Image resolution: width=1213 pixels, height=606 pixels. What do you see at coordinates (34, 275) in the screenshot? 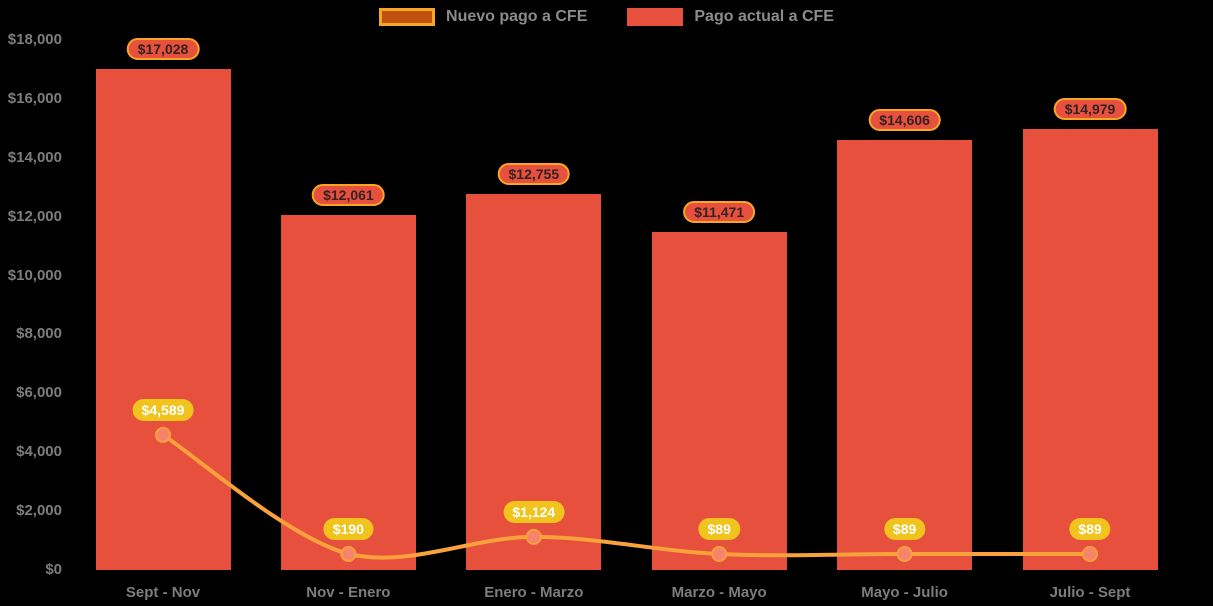
I see `y-axis-tick-label: $10,000` at bounding box center [34, 275].